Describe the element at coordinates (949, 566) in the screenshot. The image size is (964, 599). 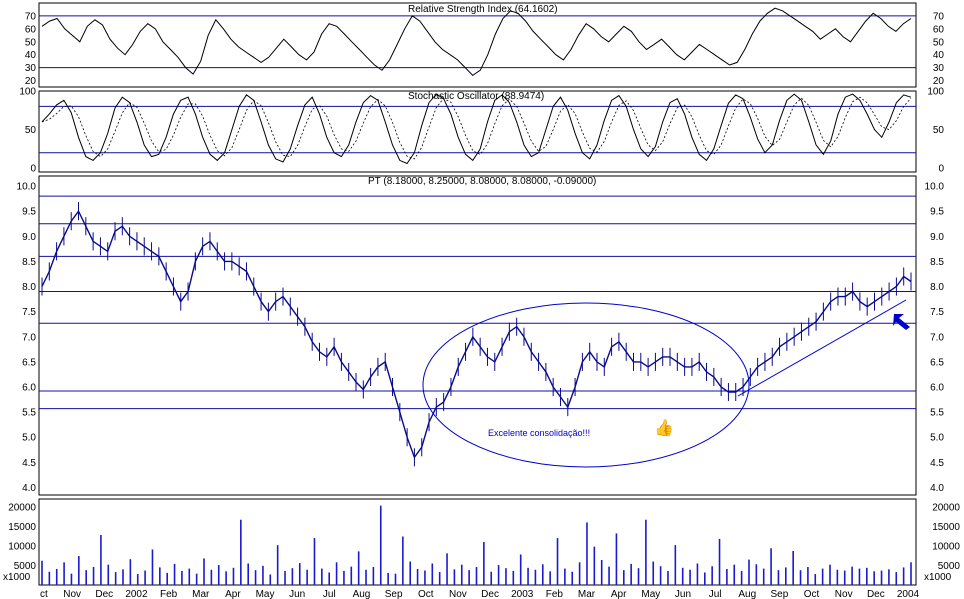
I see `y-tick-label-right: 5000` at that location.